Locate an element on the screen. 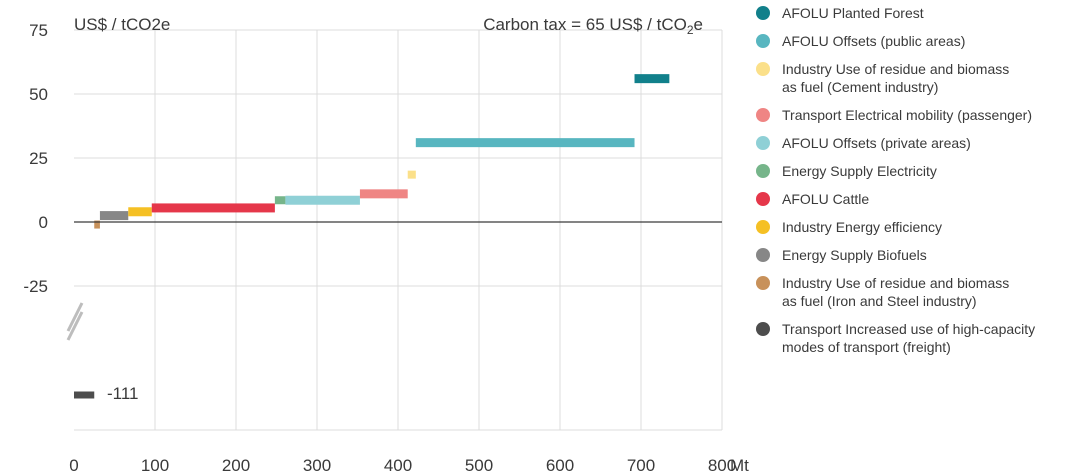  legend-label: Energy Supply Electricity is located at coordinates (859, 171).